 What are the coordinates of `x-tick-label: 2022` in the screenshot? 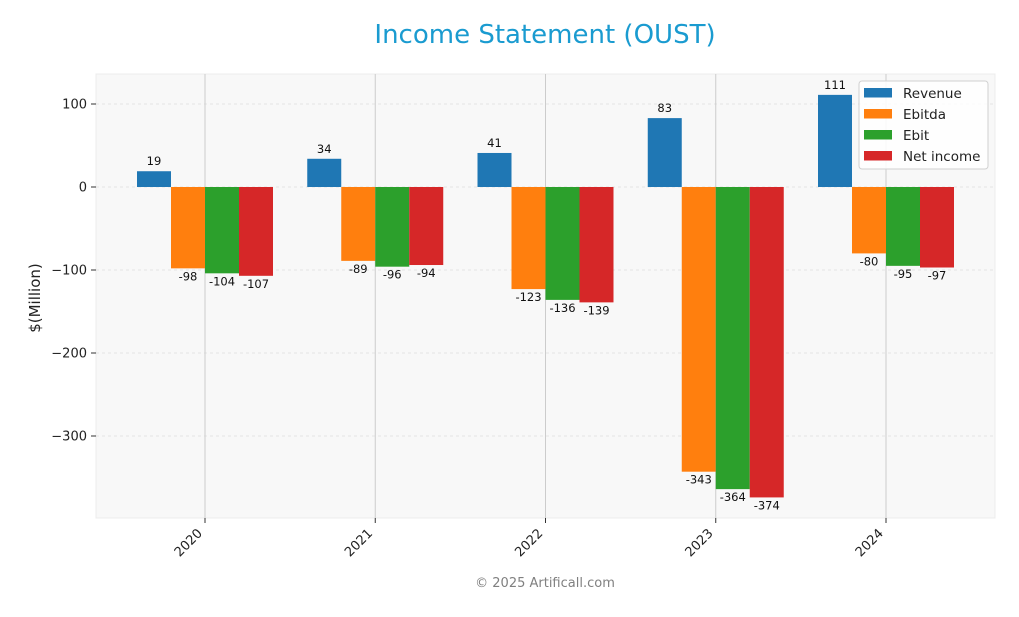 It's located at (529, 543).